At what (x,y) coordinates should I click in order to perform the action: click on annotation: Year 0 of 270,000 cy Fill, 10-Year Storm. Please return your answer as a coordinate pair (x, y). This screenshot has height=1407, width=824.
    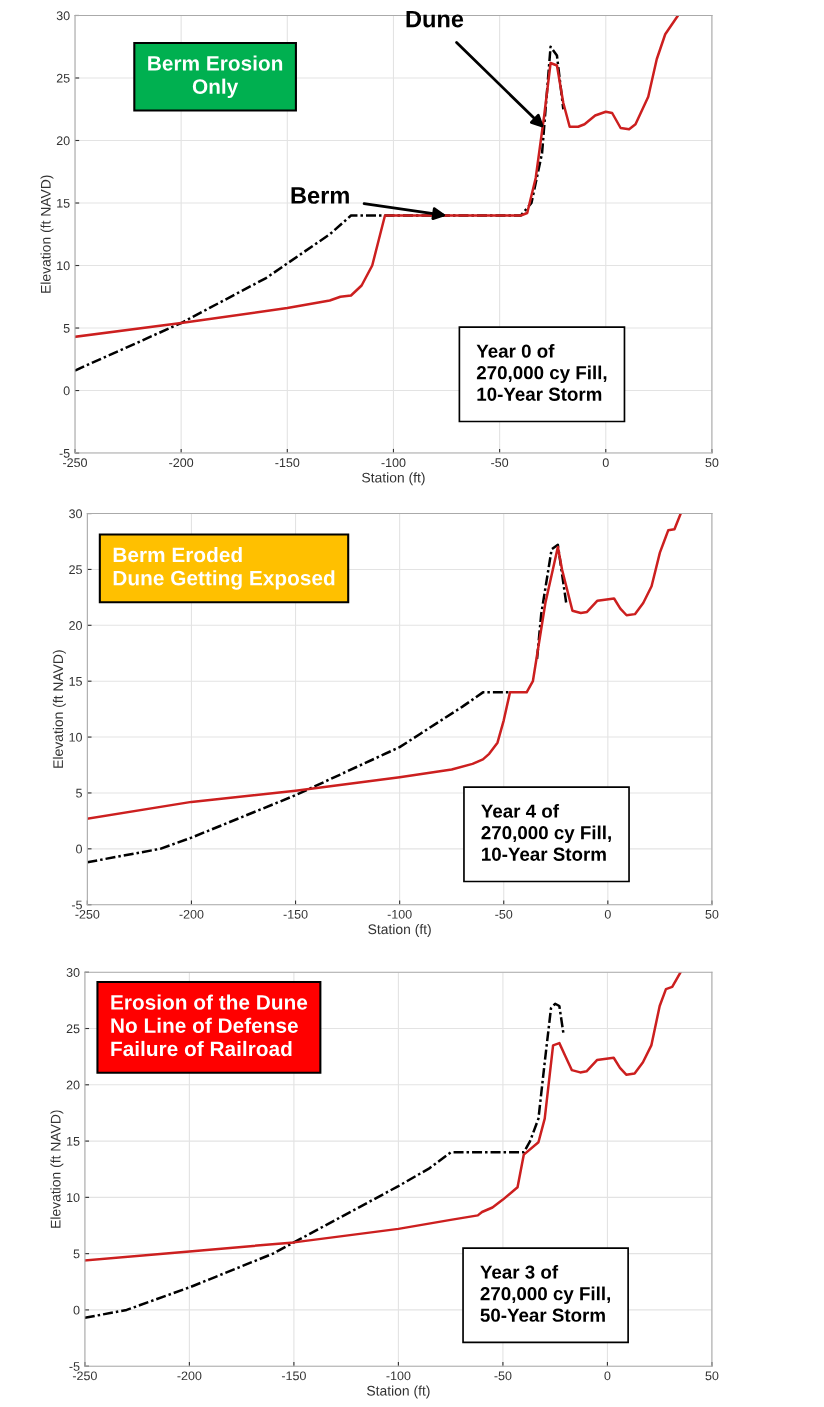
    Looking at the image, I should click on (541, 372).